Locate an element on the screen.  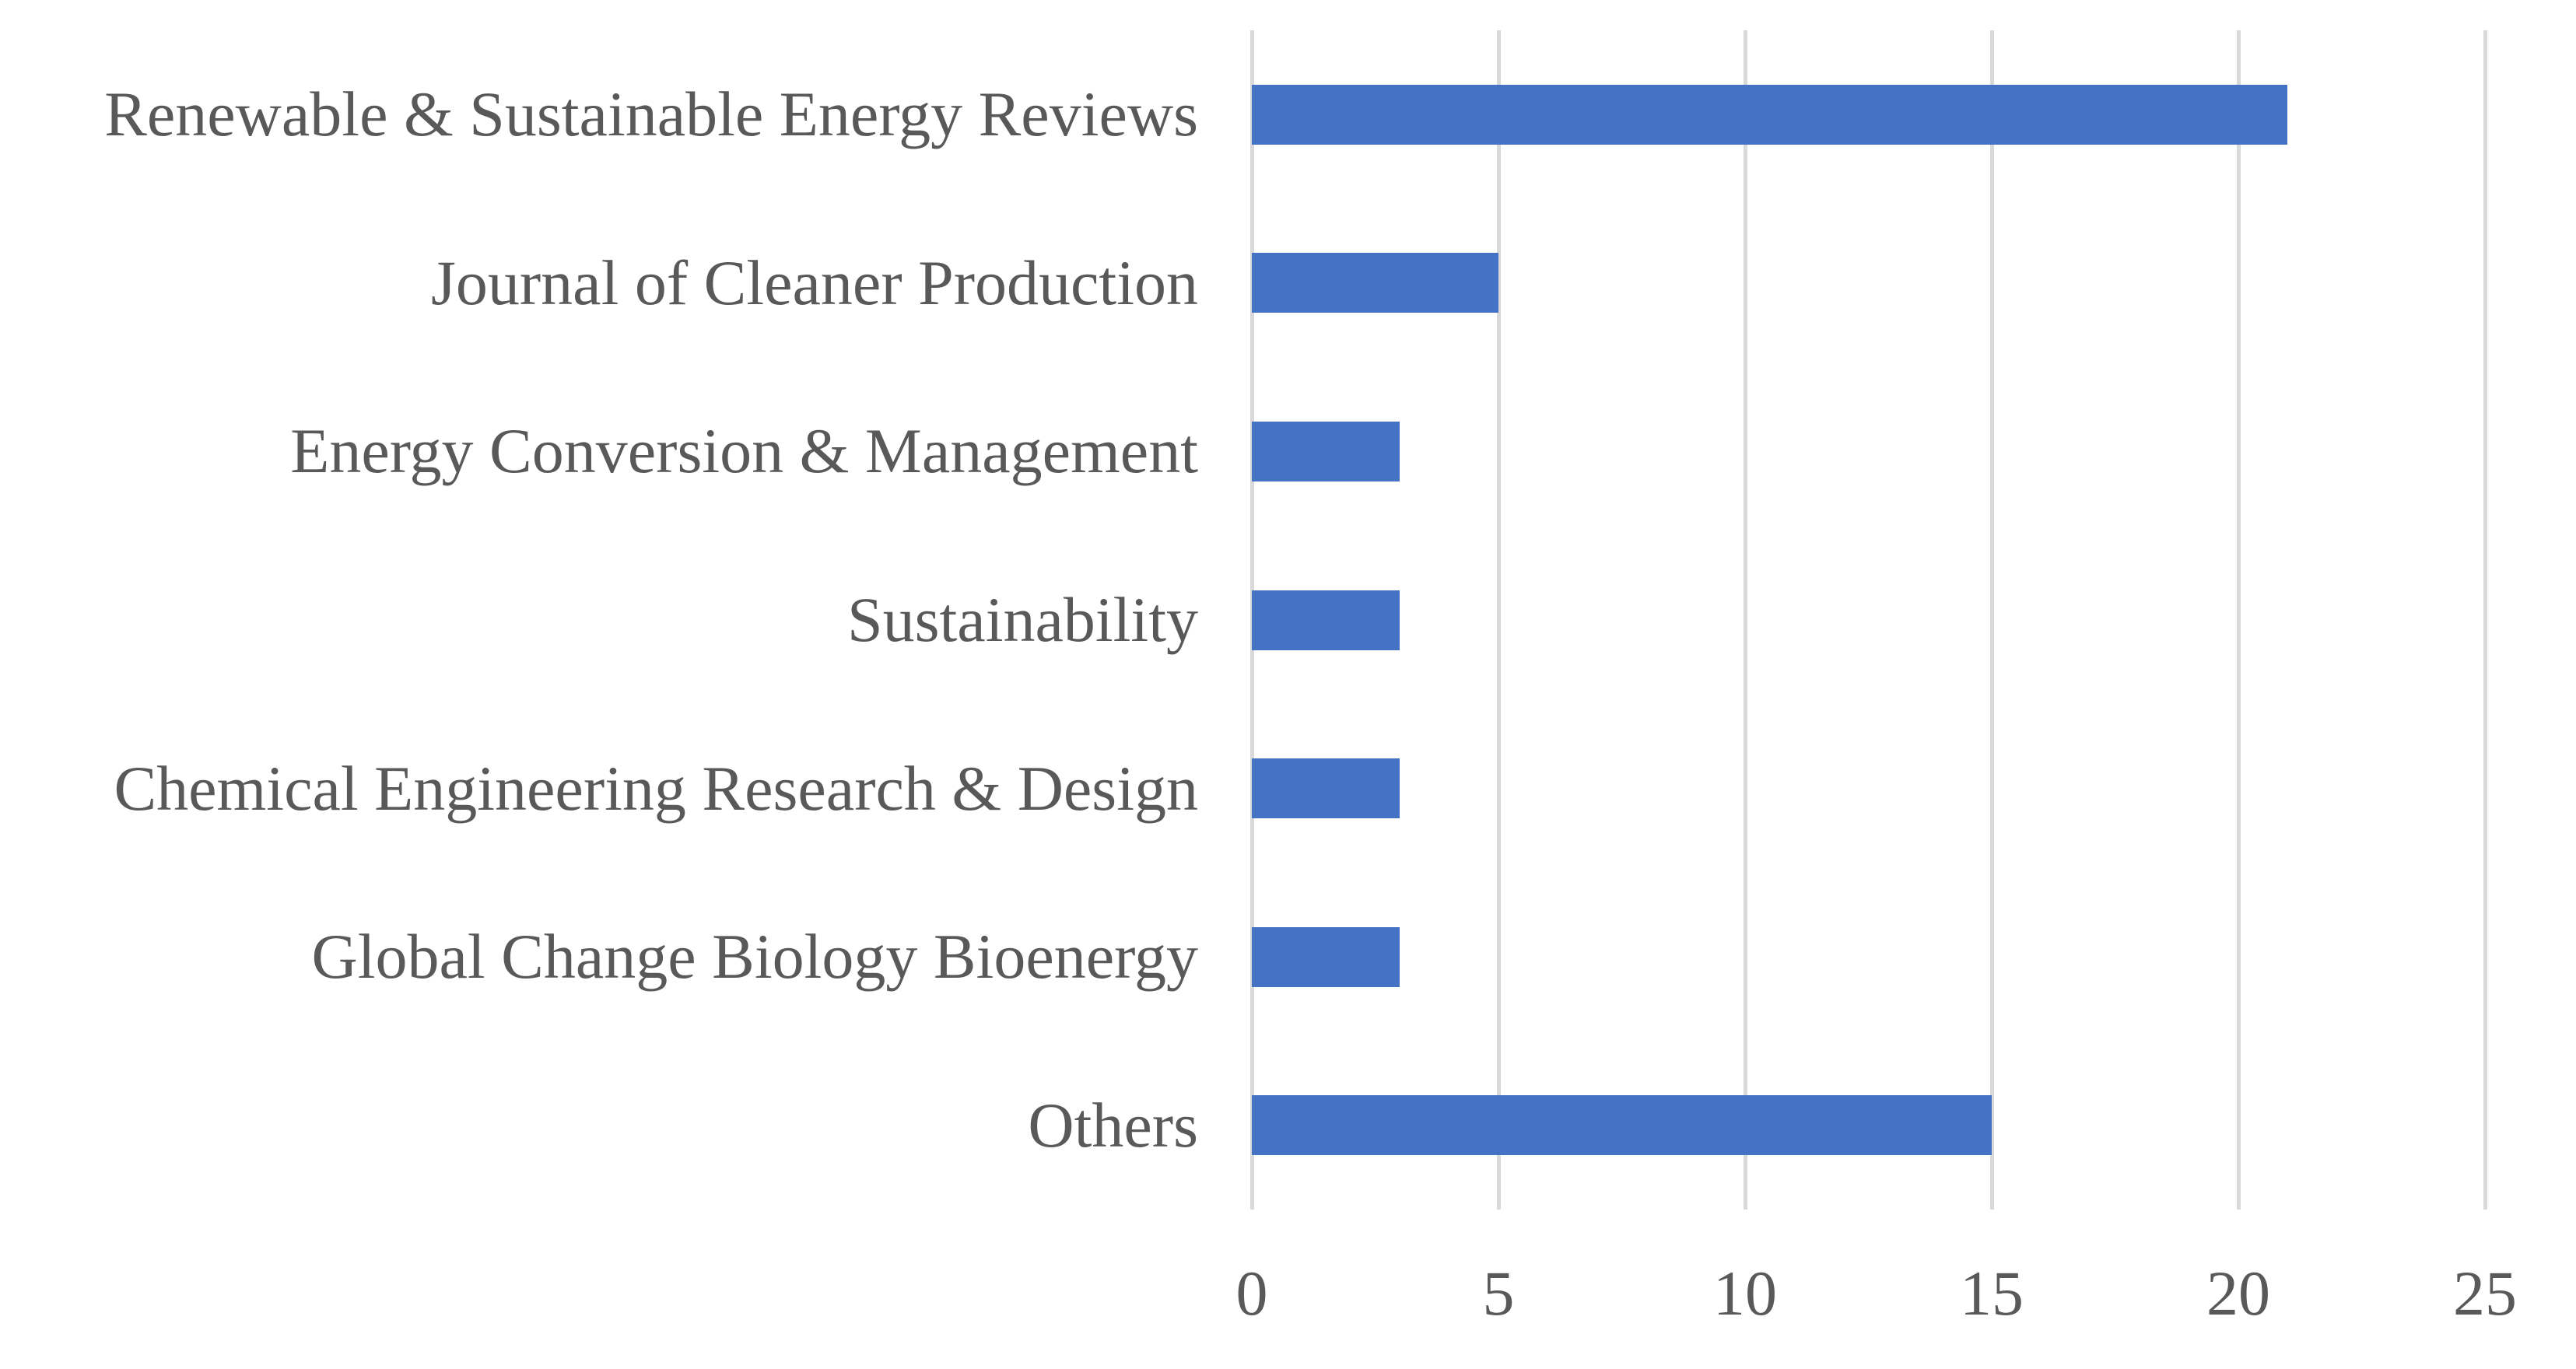
x-tick-label: 5 is located at coordinates (1498, 1293).